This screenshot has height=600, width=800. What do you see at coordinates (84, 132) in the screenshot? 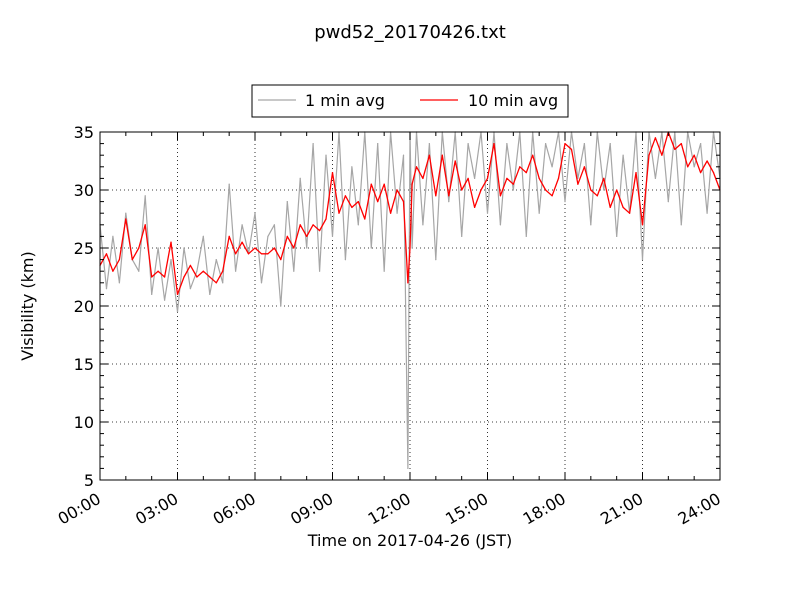
I see `y-tick-label: 35` at bounding box center [84, 132].